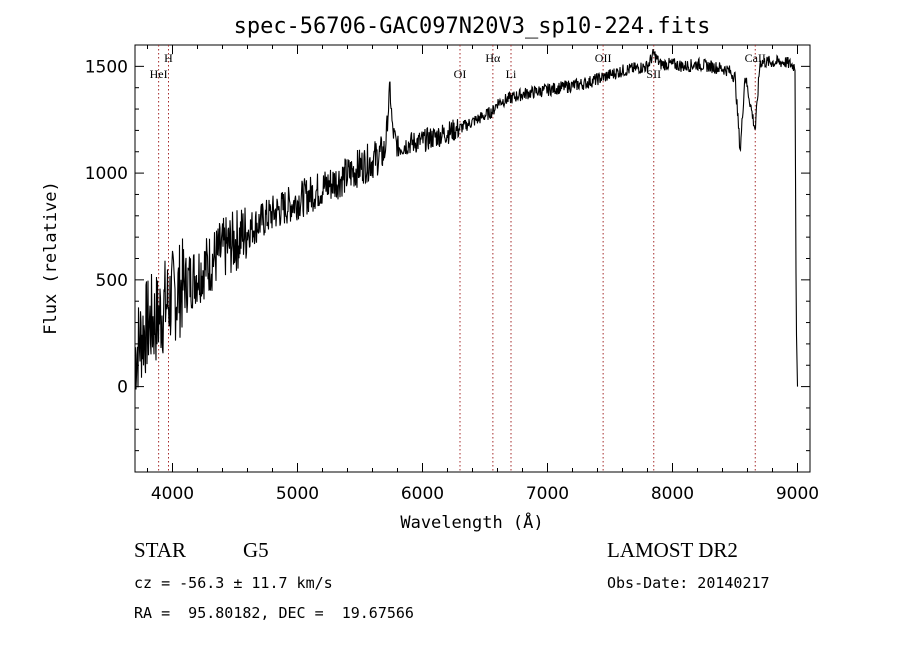 The height and width of the screenshot is (649, 900). Describe the element at coordinates (160, 550) in the screenshot. I see `object-class: STAR` at that location.